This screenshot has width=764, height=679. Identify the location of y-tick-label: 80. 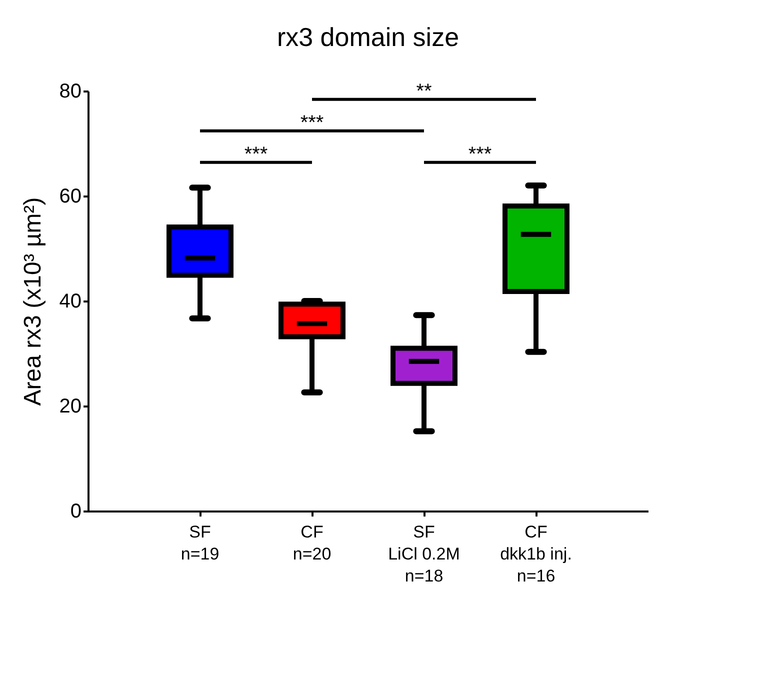
(70, 91).